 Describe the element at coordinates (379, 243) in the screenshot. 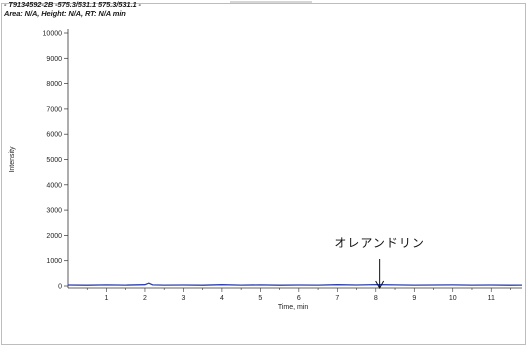

I see `compound-annotation: オレアンドリン` at that location.